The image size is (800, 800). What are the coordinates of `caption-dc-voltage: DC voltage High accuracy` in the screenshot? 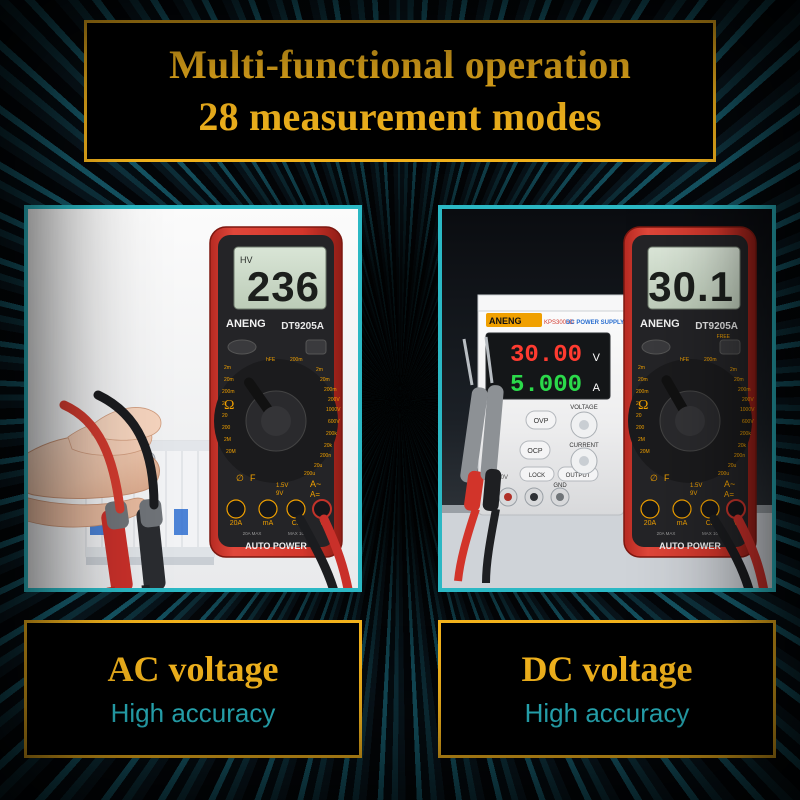 It's located at (607, 689).